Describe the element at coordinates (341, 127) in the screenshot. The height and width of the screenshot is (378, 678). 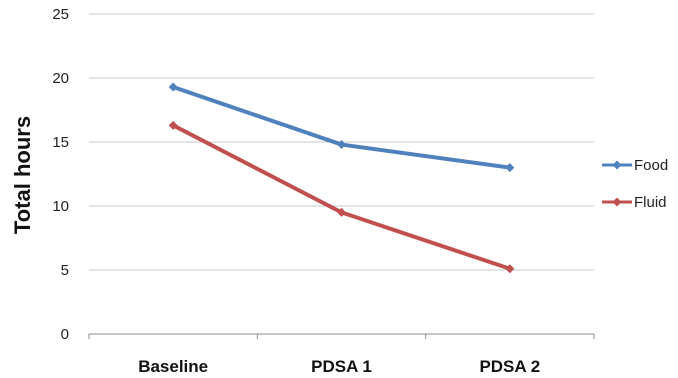
I see `series-line-food` at that location.